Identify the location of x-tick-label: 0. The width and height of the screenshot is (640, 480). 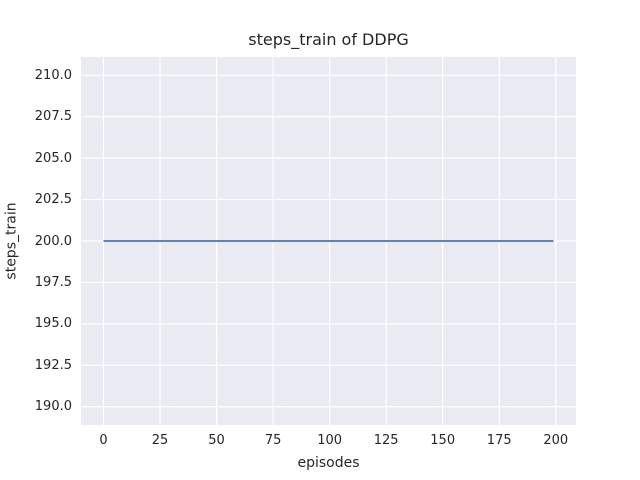
(103, 440).